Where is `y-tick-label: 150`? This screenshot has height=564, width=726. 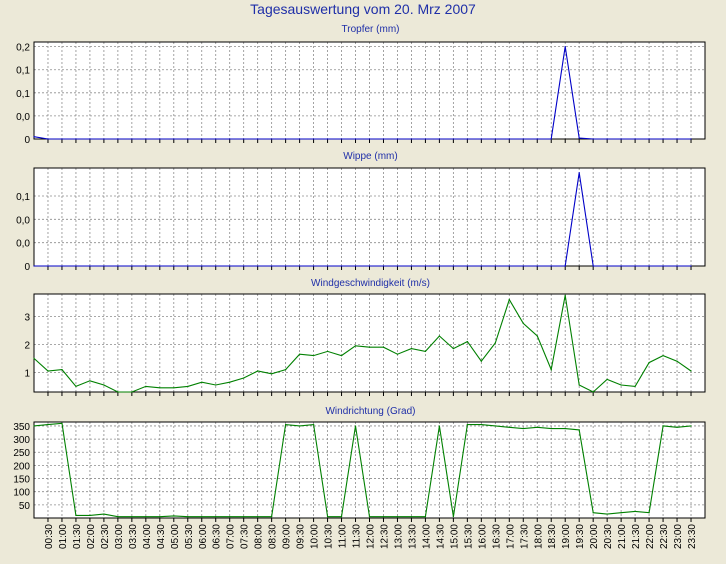 y-tick-label: 150 is located at coordinates (21, 480).